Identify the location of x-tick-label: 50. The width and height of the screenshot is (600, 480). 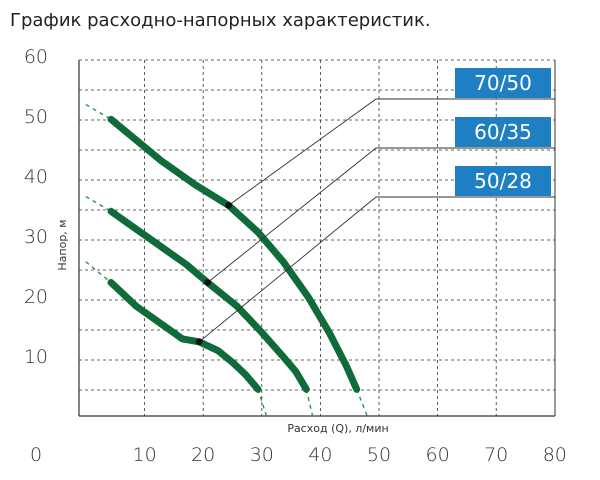
(379, 455).